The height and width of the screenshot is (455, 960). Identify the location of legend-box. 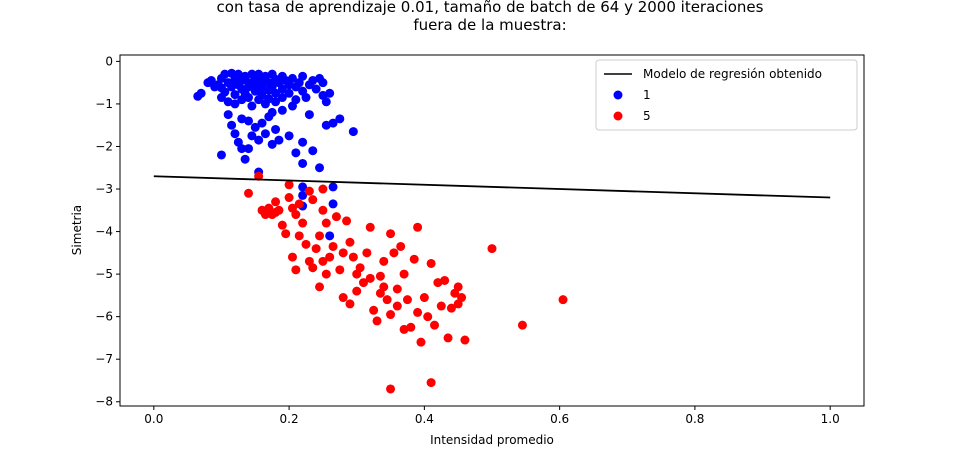
(726, 95).